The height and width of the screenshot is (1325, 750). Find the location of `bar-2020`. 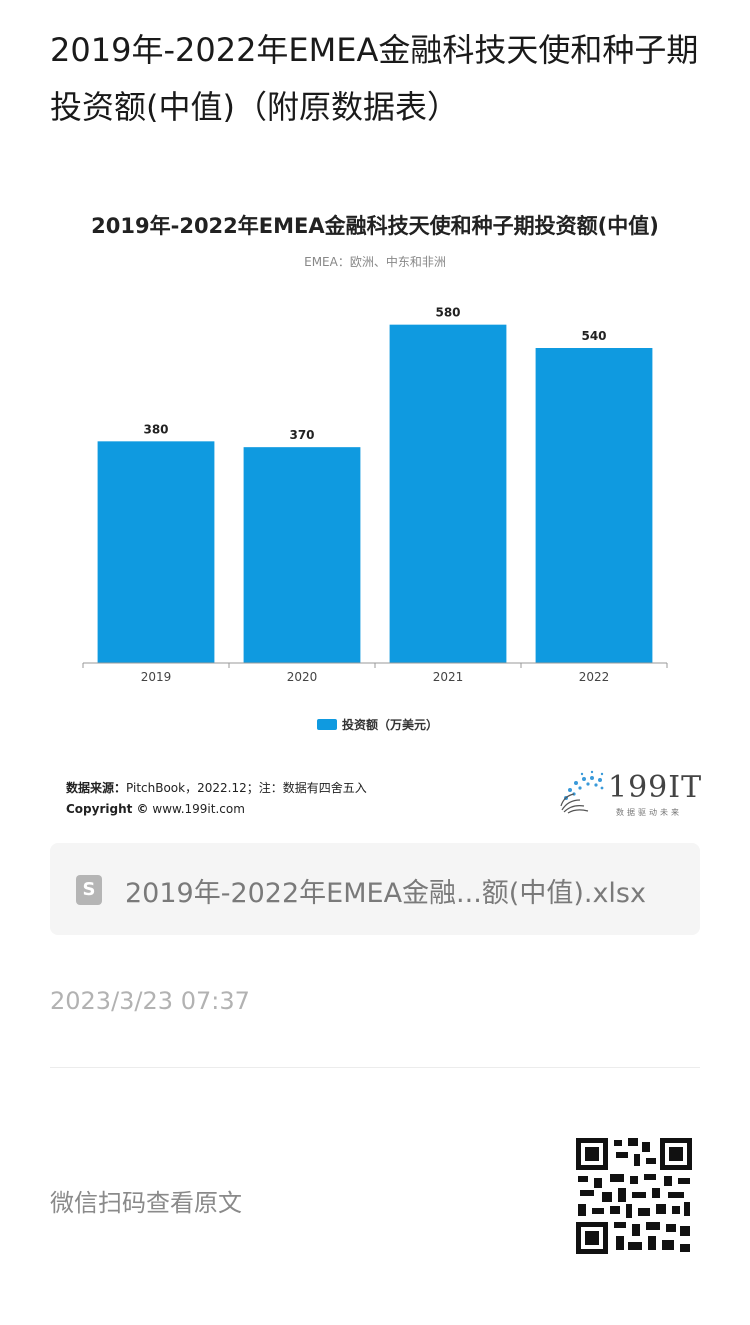

bar-2020 is located at coordinates (302, 555).